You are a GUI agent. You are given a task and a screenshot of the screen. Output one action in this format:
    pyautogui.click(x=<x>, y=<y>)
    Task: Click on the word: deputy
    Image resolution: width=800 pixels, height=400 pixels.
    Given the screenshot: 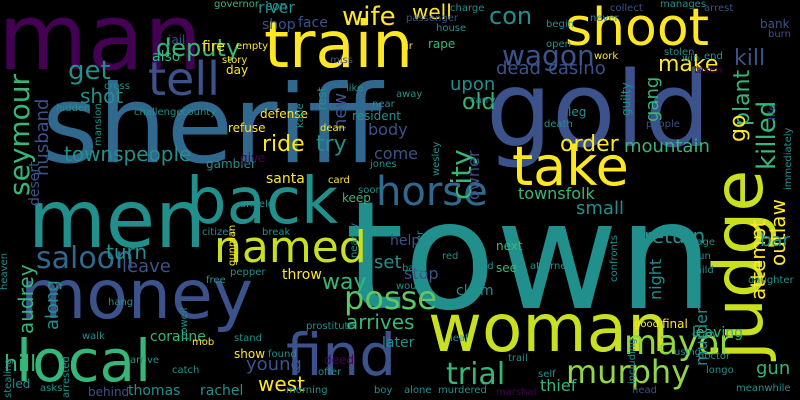 What is the action you would take?
    pyautogui.click(x=198, y=48)
    